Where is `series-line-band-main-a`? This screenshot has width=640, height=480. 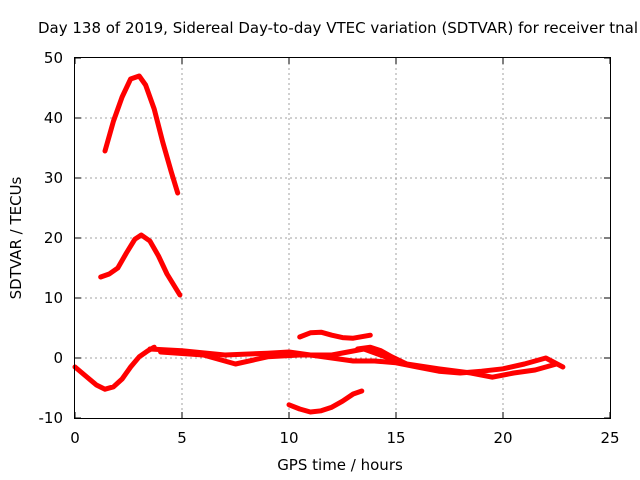
series-line-band-main-a is located at coordinates (356, 361).